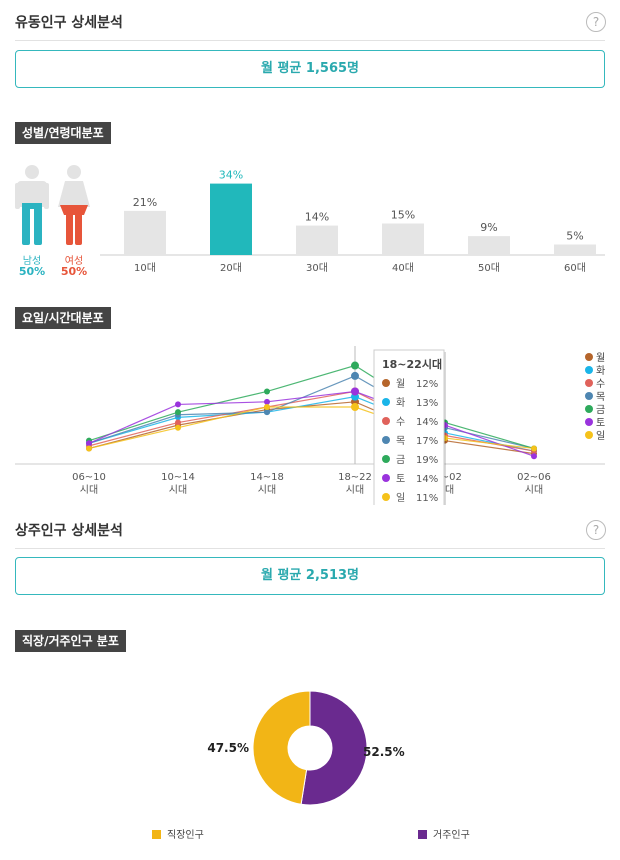 The width and height of the screenshot is (620, 860). What do you see at coordinates (228, 748) in the screenshot?
I see `slice-label-work: 47.5%` at bounding box center [228, 748].